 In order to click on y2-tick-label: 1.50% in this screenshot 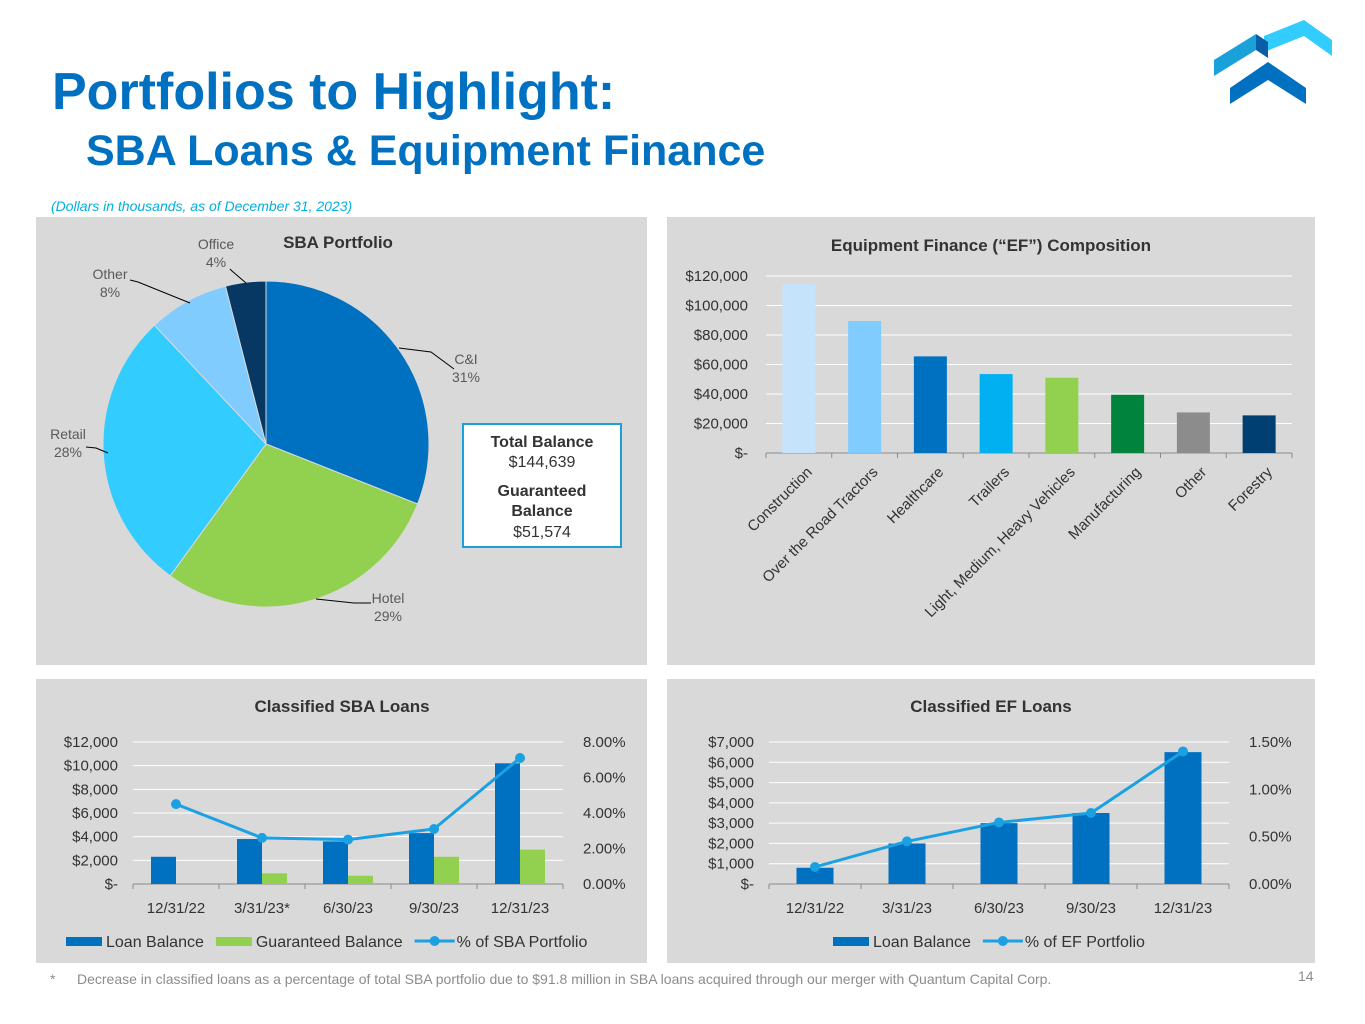, I will do `click(1270, 742)`.